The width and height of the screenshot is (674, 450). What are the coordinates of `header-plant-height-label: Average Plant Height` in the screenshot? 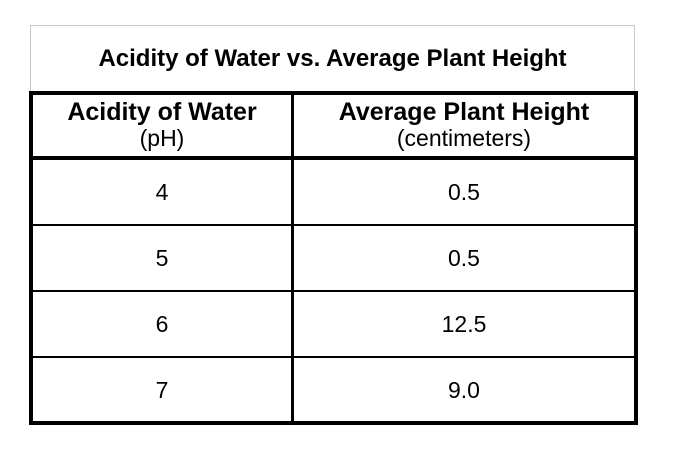 It's located at (464, 112).